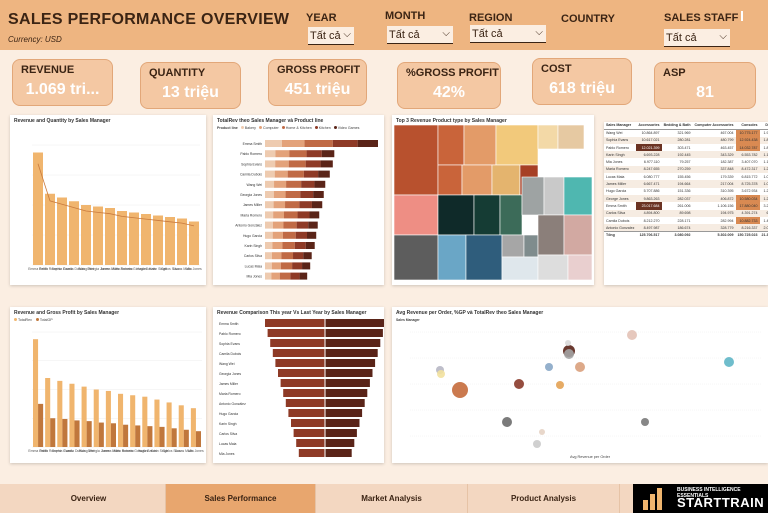  Describe the element at coordinates (705, 92) in the screenshot. I see `kpi-value: 81` at that location.